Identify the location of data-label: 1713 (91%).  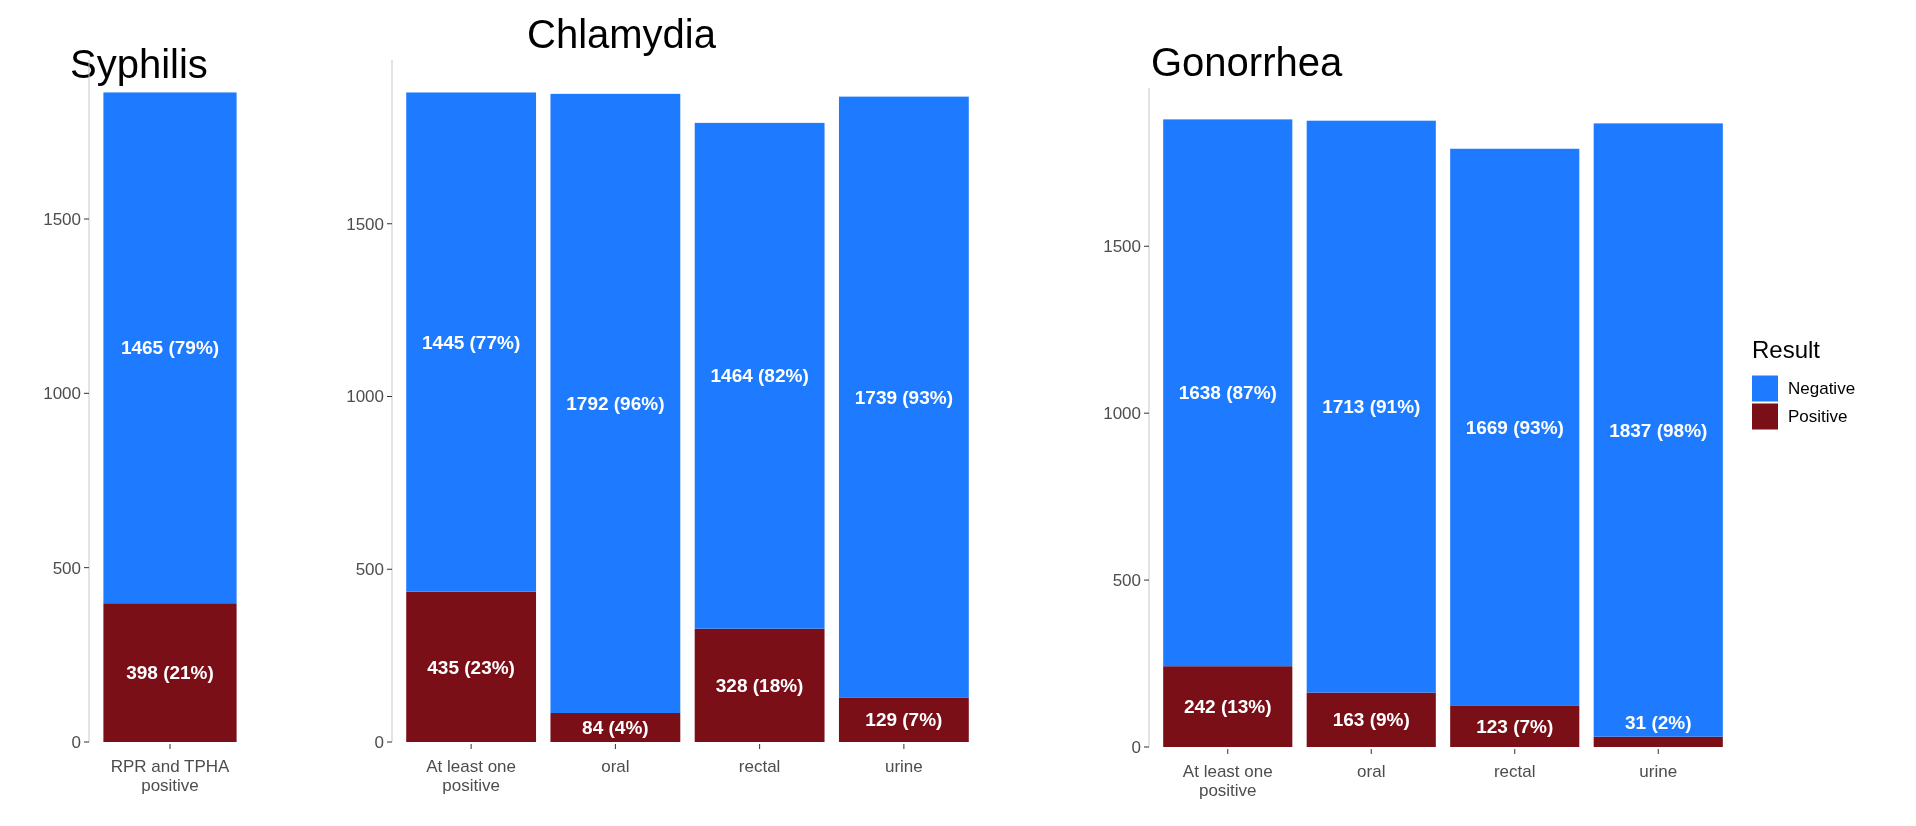
(1371, 407).